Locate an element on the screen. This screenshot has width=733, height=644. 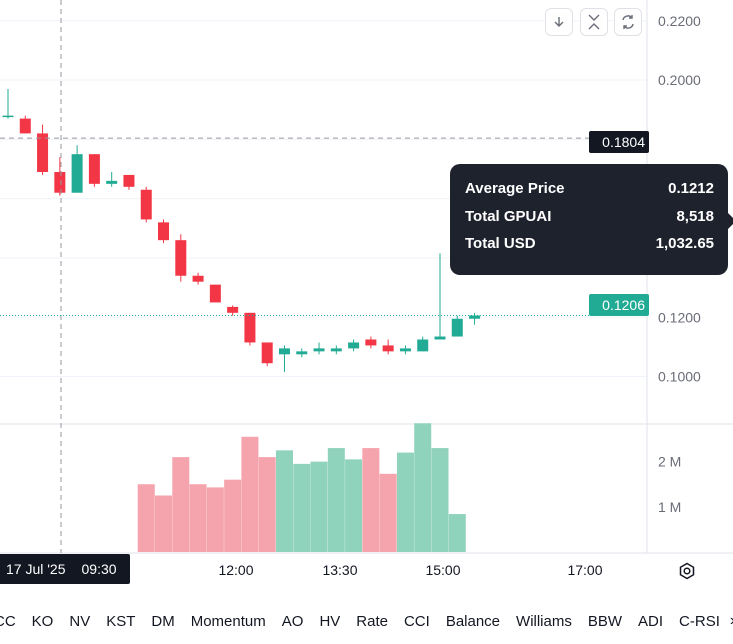
collapse-button is located at coordinates (594, 22).